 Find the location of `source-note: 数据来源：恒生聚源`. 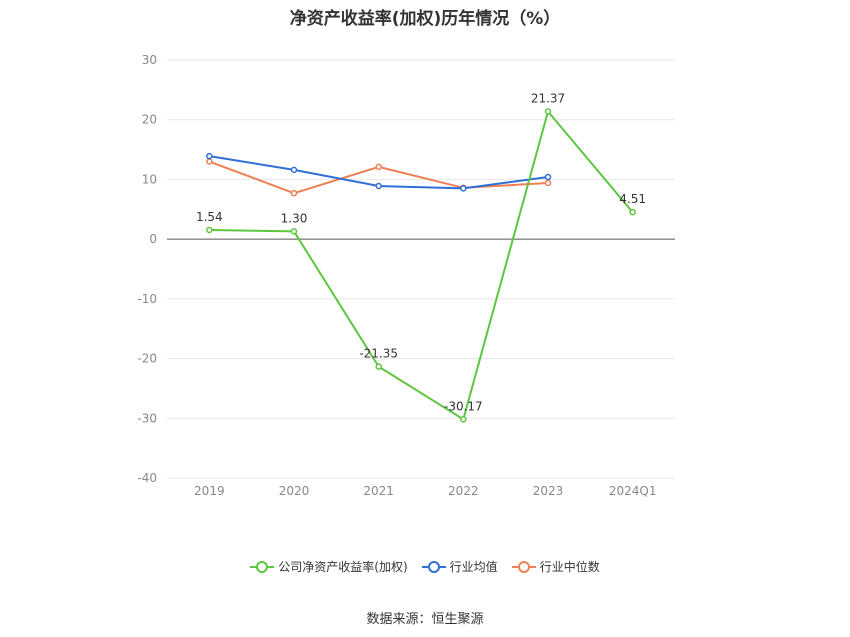

source-note: 数据来源：恒生聚源 is located at coordinates (425, 619).